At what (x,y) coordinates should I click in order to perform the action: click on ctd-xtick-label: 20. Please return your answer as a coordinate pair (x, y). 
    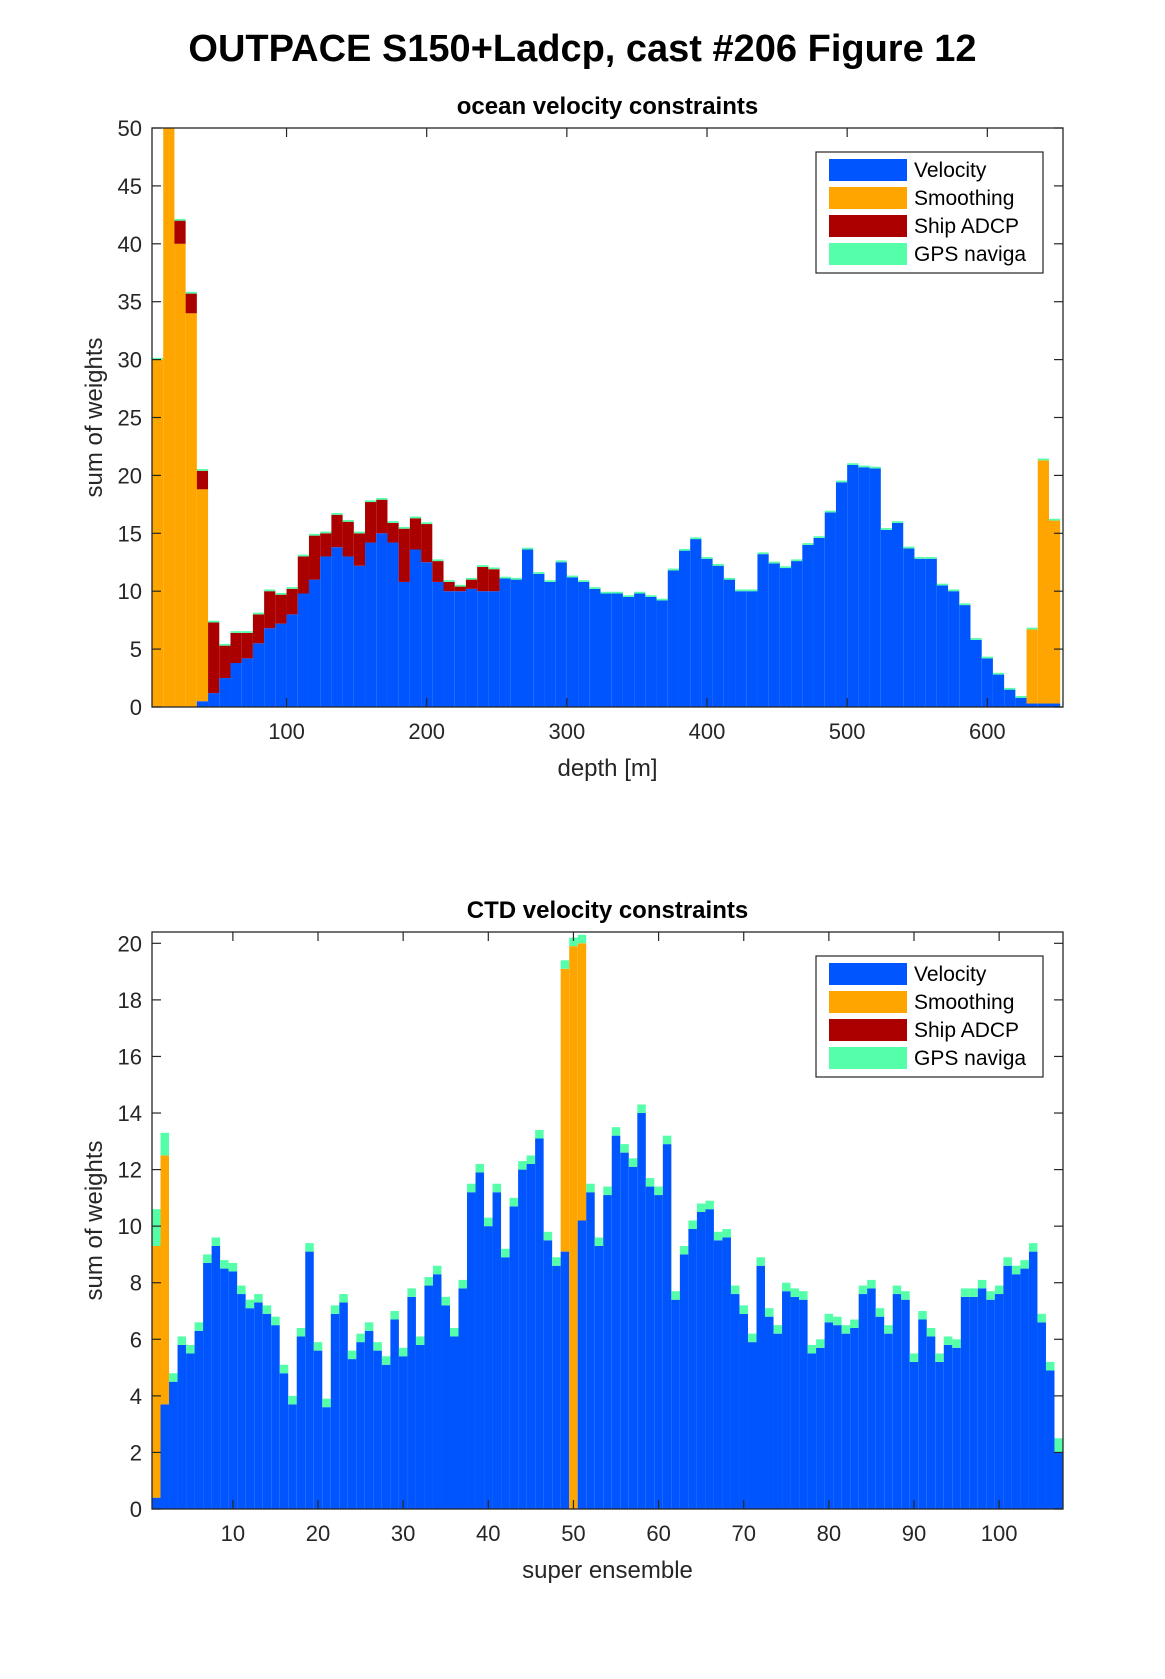
    Looking at the image, I should click on (318, 1533).